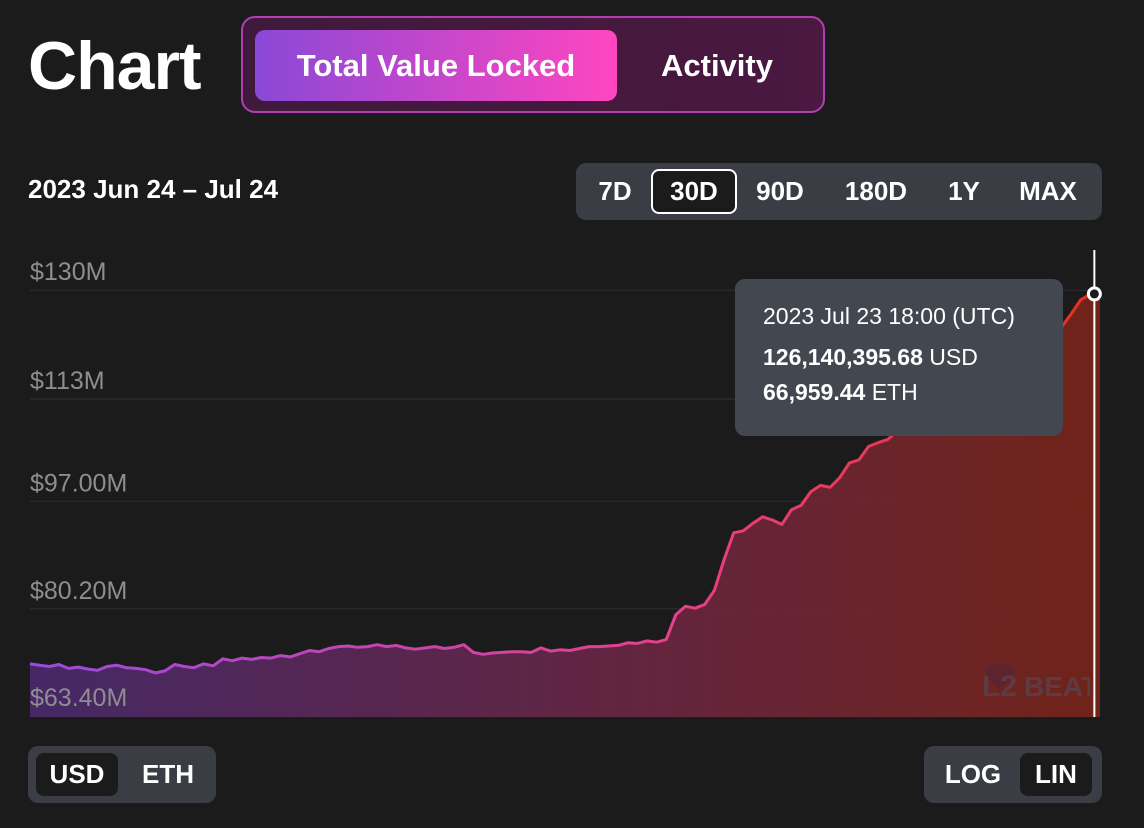 Image resolution: width=1144 pixels, height=828 pixels. What do you see at coordinates (436, 65) in the screenshot?
I see `tab-total-value-locked: Total Value Locked` at bounding box center [436, 65].